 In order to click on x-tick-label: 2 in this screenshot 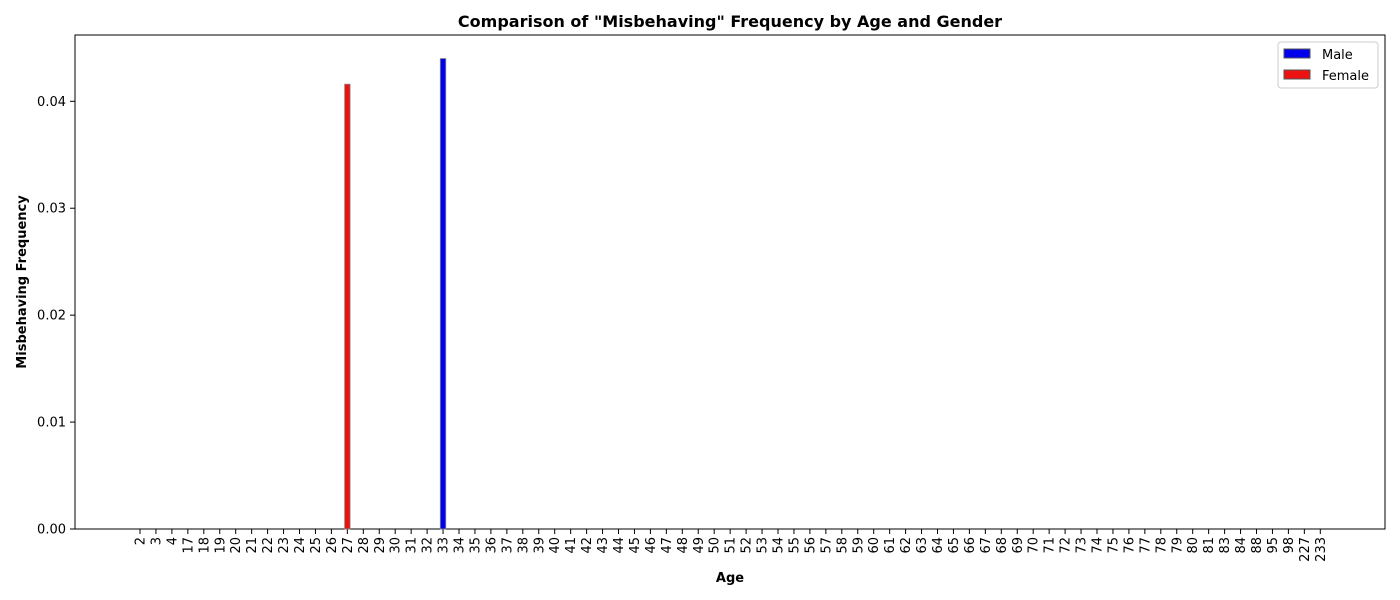, I will do `click(141, 541)`.